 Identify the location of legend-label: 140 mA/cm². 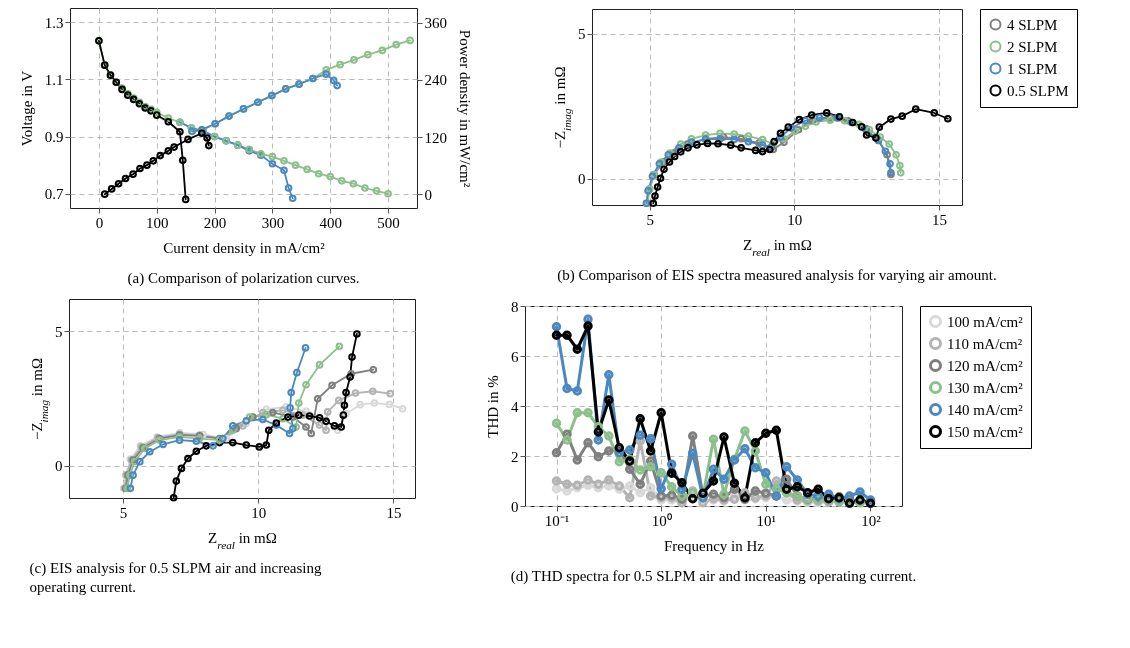
(985, 409).